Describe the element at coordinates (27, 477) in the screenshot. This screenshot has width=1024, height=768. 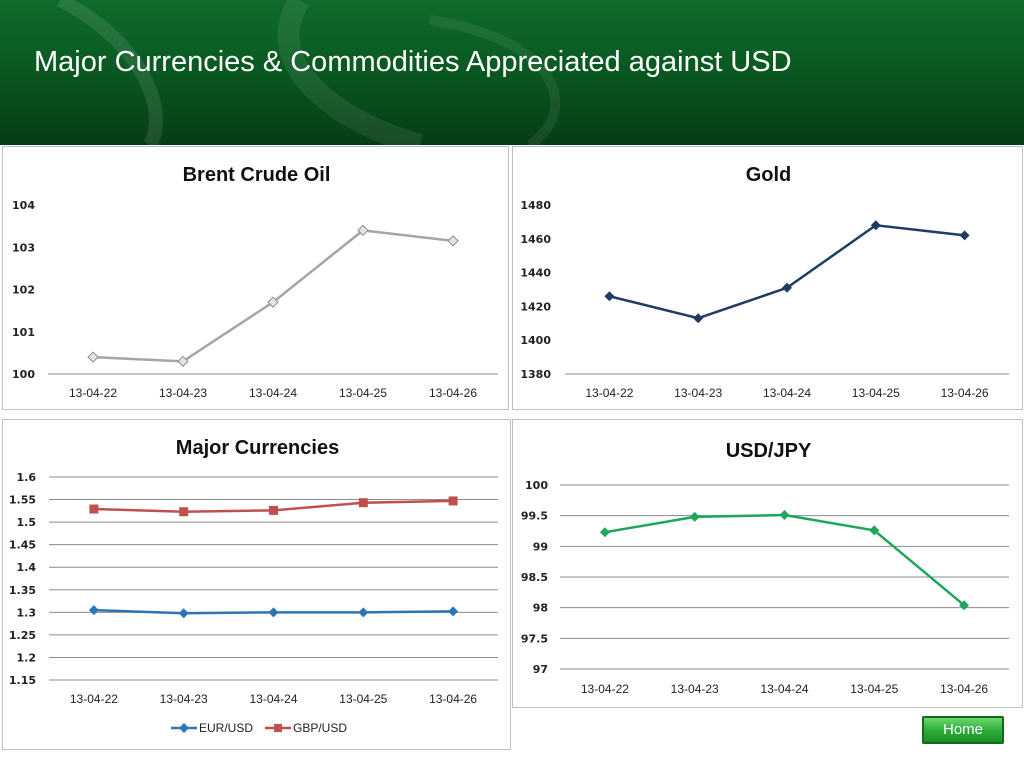
I see `y-tick-label: 1.6` at that location.